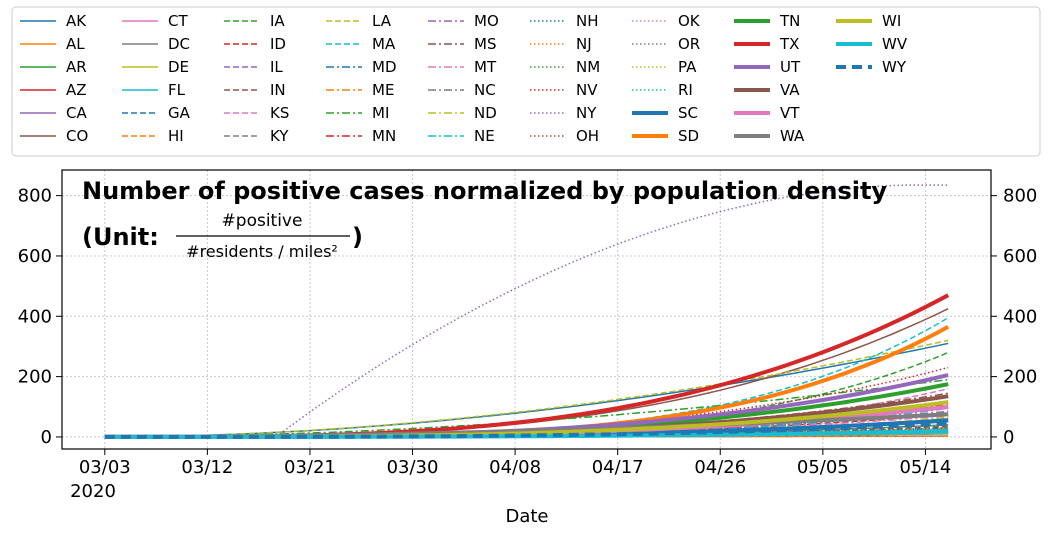 The width and height of the screenshot is (1054, 538). I want to click on legend-item-ri: RI, so click(662, 90).